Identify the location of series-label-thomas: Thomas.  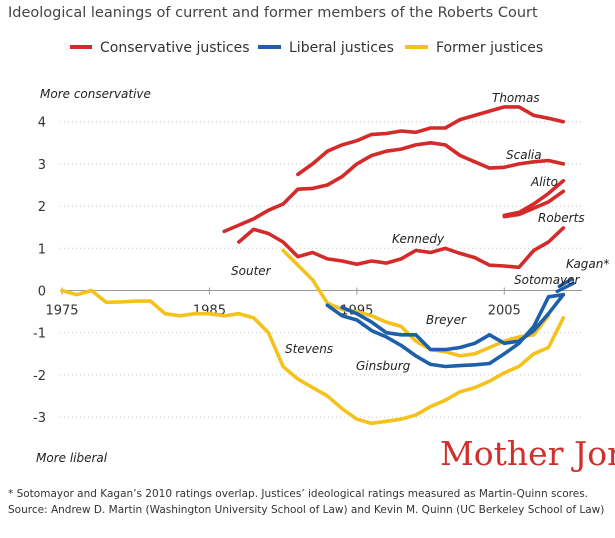
(516, 98).